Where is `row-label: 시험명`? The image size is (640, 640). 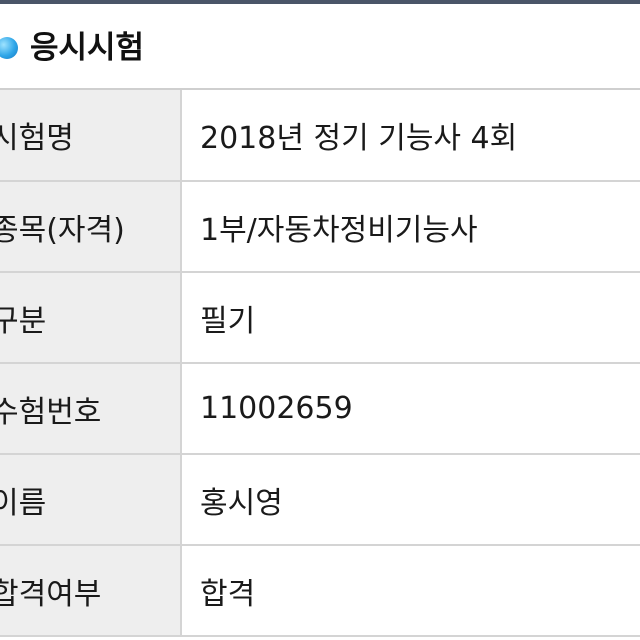
row-label: 시험명 is located at coordinates (91, 136).